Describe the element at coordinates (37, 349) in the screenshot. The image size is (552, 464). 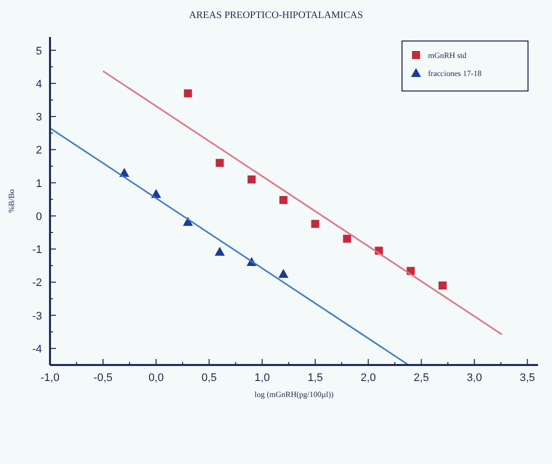
I see `y-tick-label: -4` at that location.